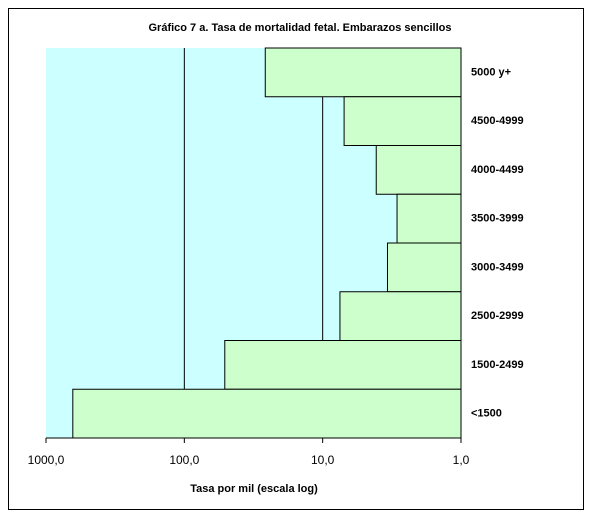  I want to click on y-tick-label: 2500-2999, so click(497, 316).